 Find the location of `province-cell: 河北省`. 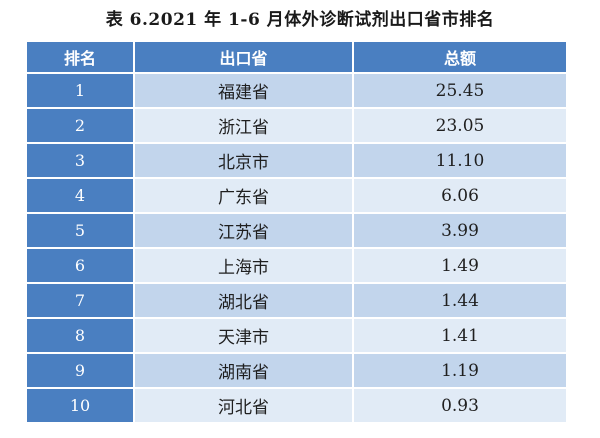

province-cell: 河北省 is located at coordinates (243, 405).